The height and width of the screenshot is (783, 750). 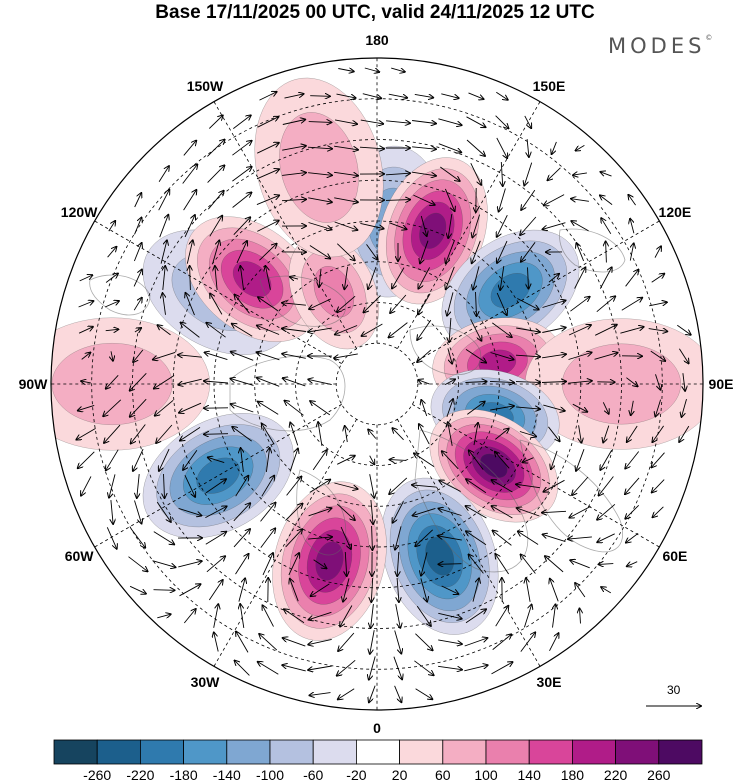 What do you see at coordinates (377, 40) in the screenshot?
I see `longitude-label: 180` at bounding box center [377, 40].